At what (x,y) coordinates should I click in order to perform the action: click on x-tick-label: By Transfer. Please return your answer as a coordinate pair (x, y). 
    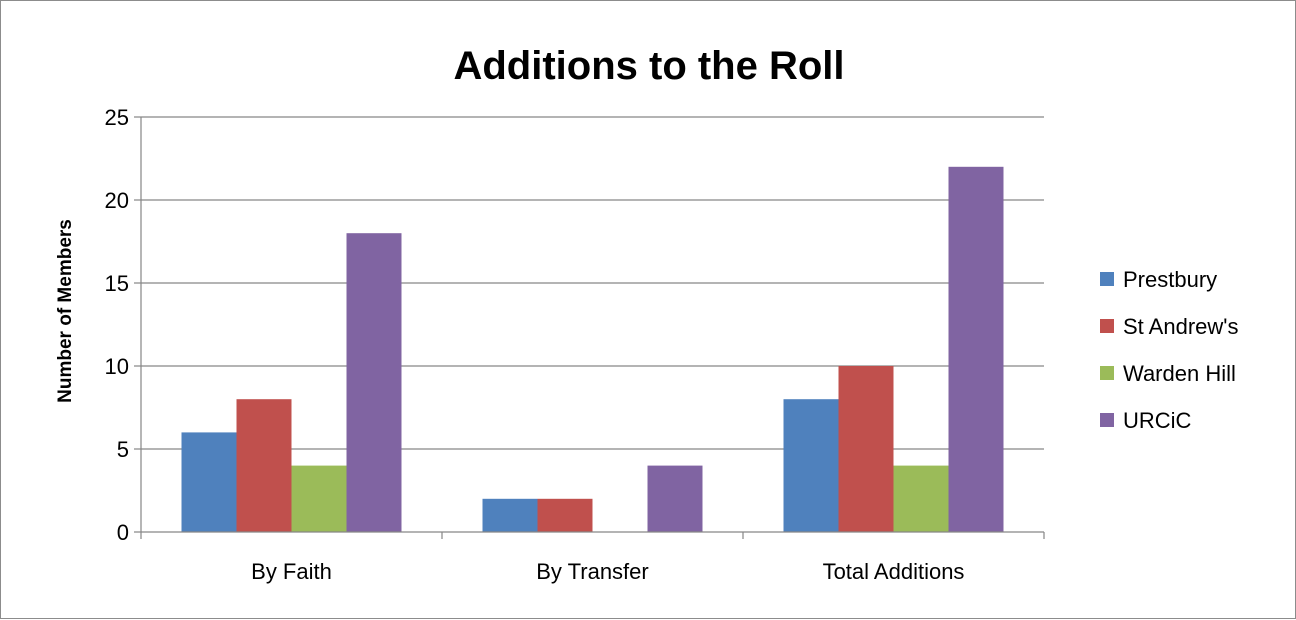
    Looking at the image, I should click on (592, 571).